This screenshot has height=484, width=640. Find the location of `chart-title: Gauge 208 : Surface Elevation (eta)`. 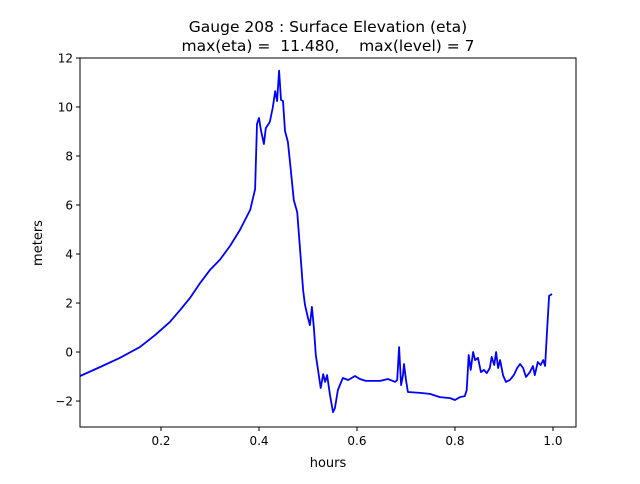

chart-title: Gauge 208 : Surface Elevation (eta) is located at coordinates (328, 27).